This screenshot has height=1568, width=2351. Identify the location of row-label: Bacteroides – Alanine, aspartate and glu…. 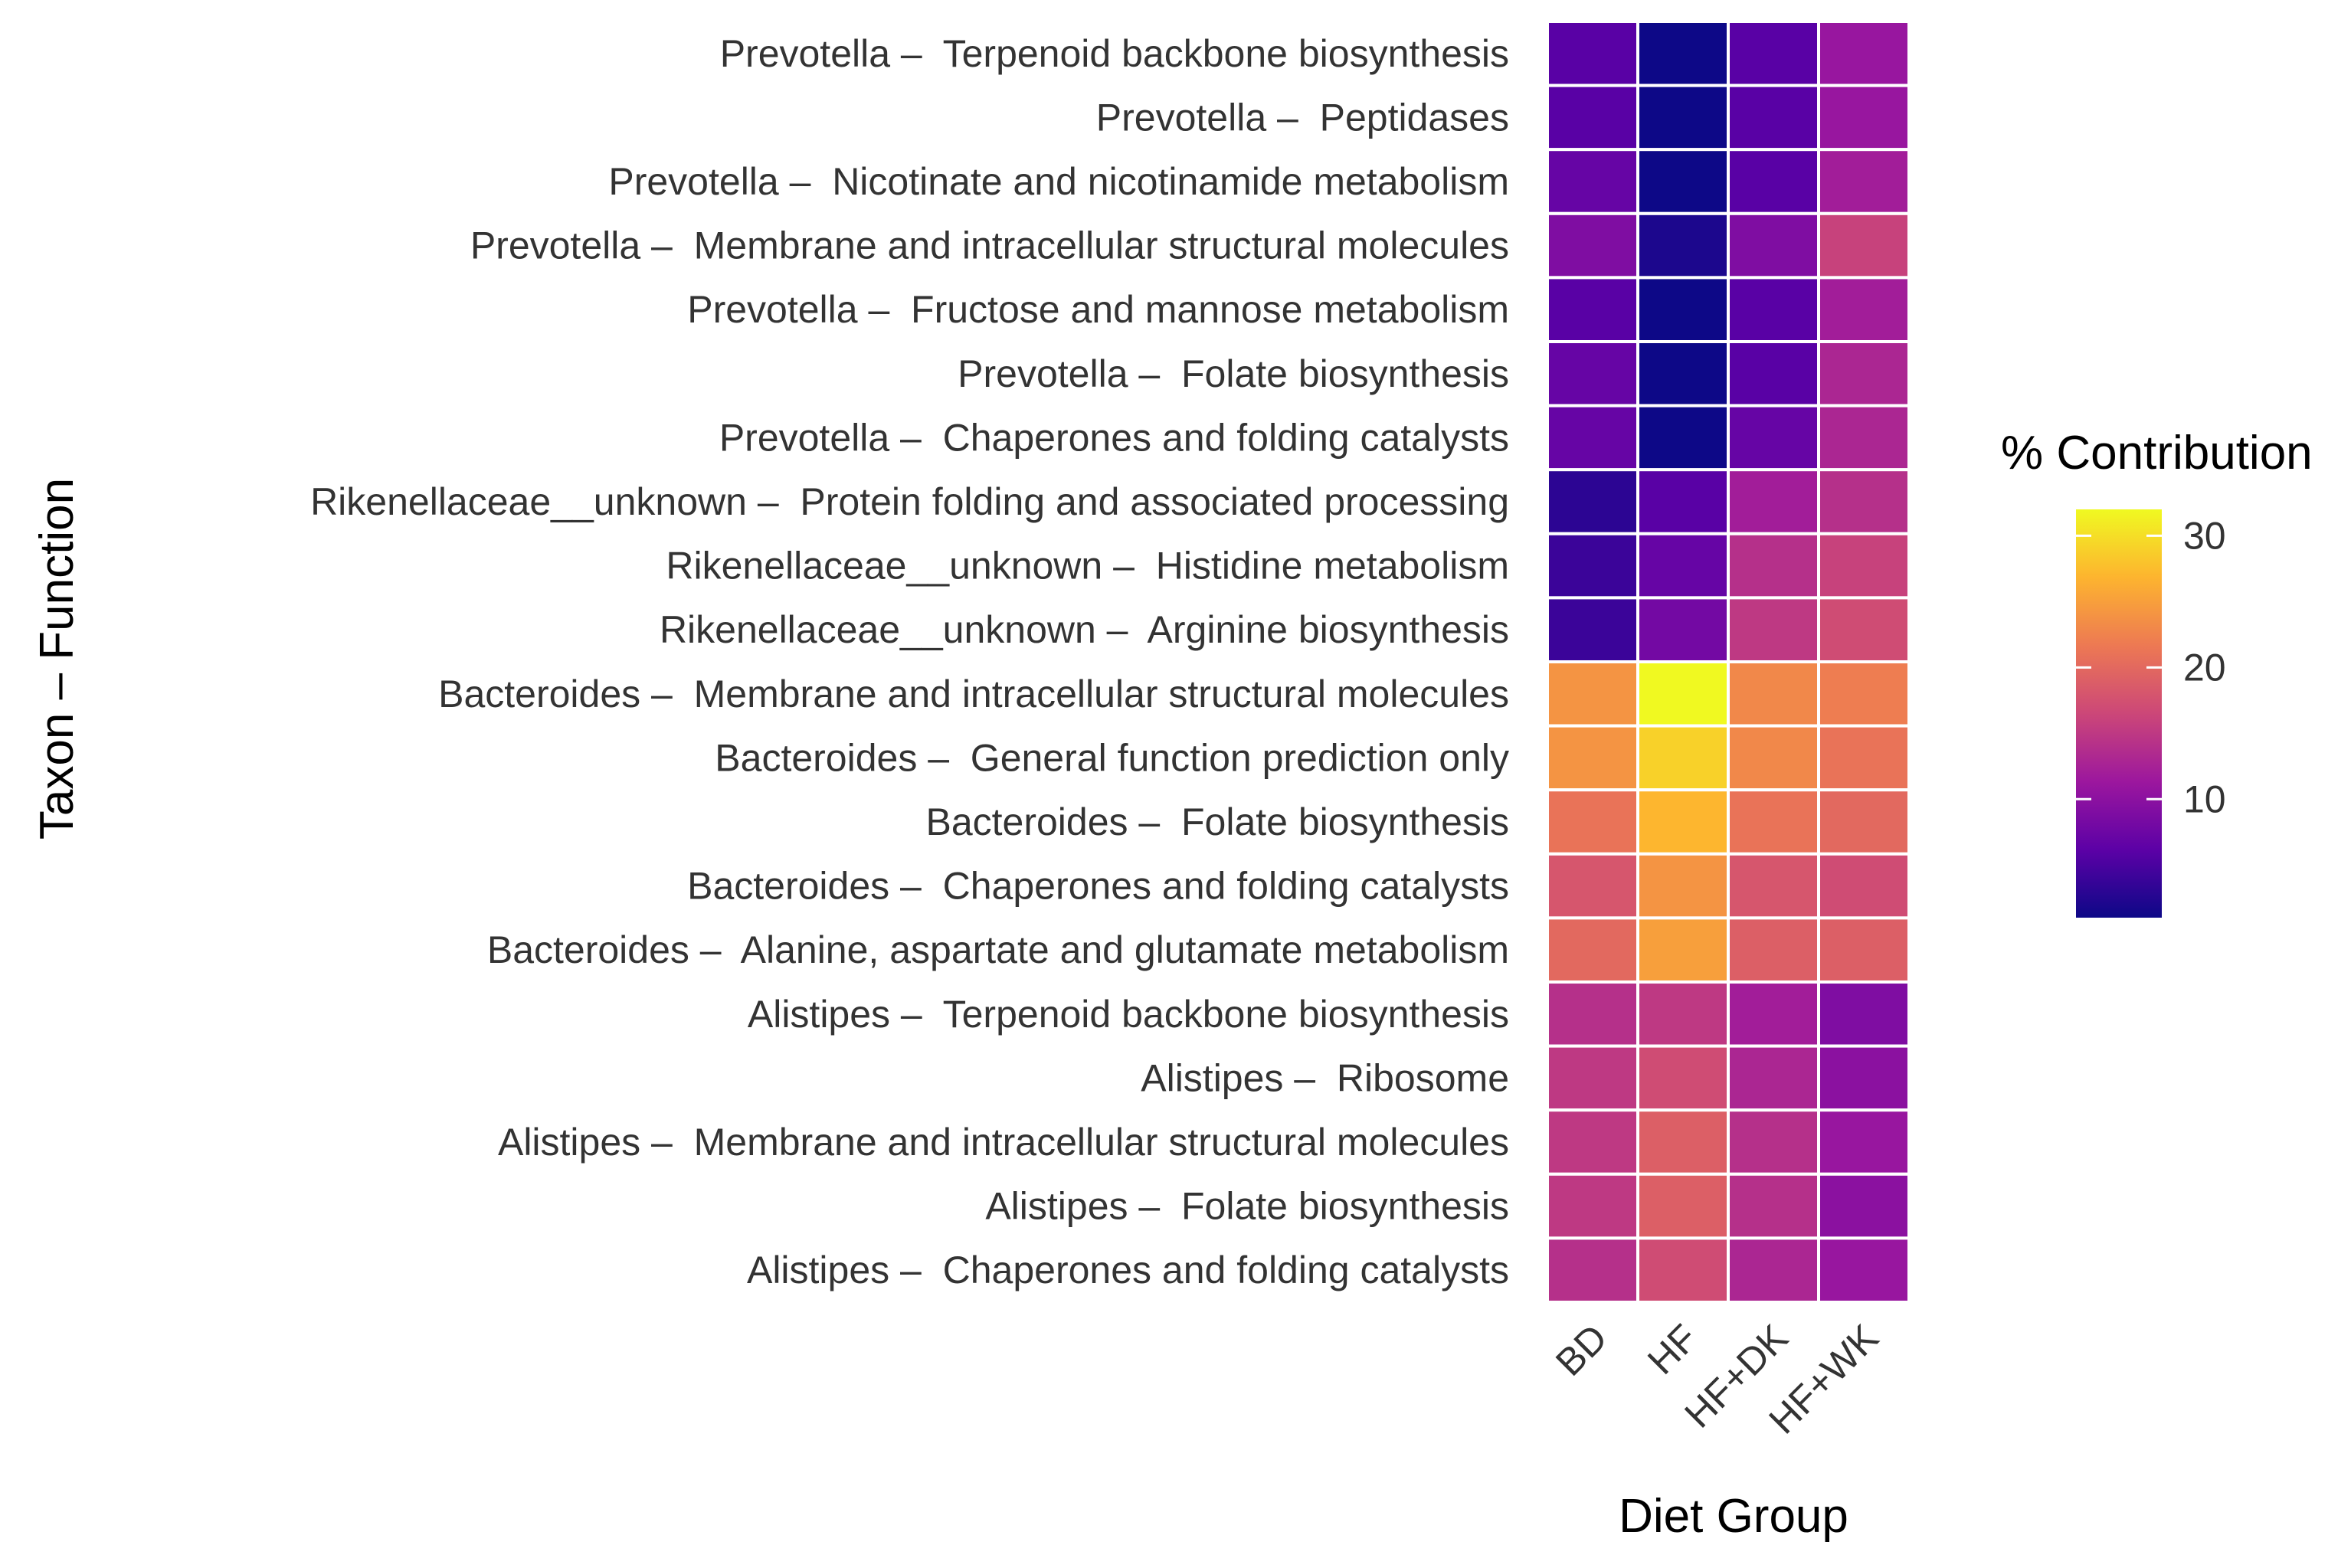
(998, 949).